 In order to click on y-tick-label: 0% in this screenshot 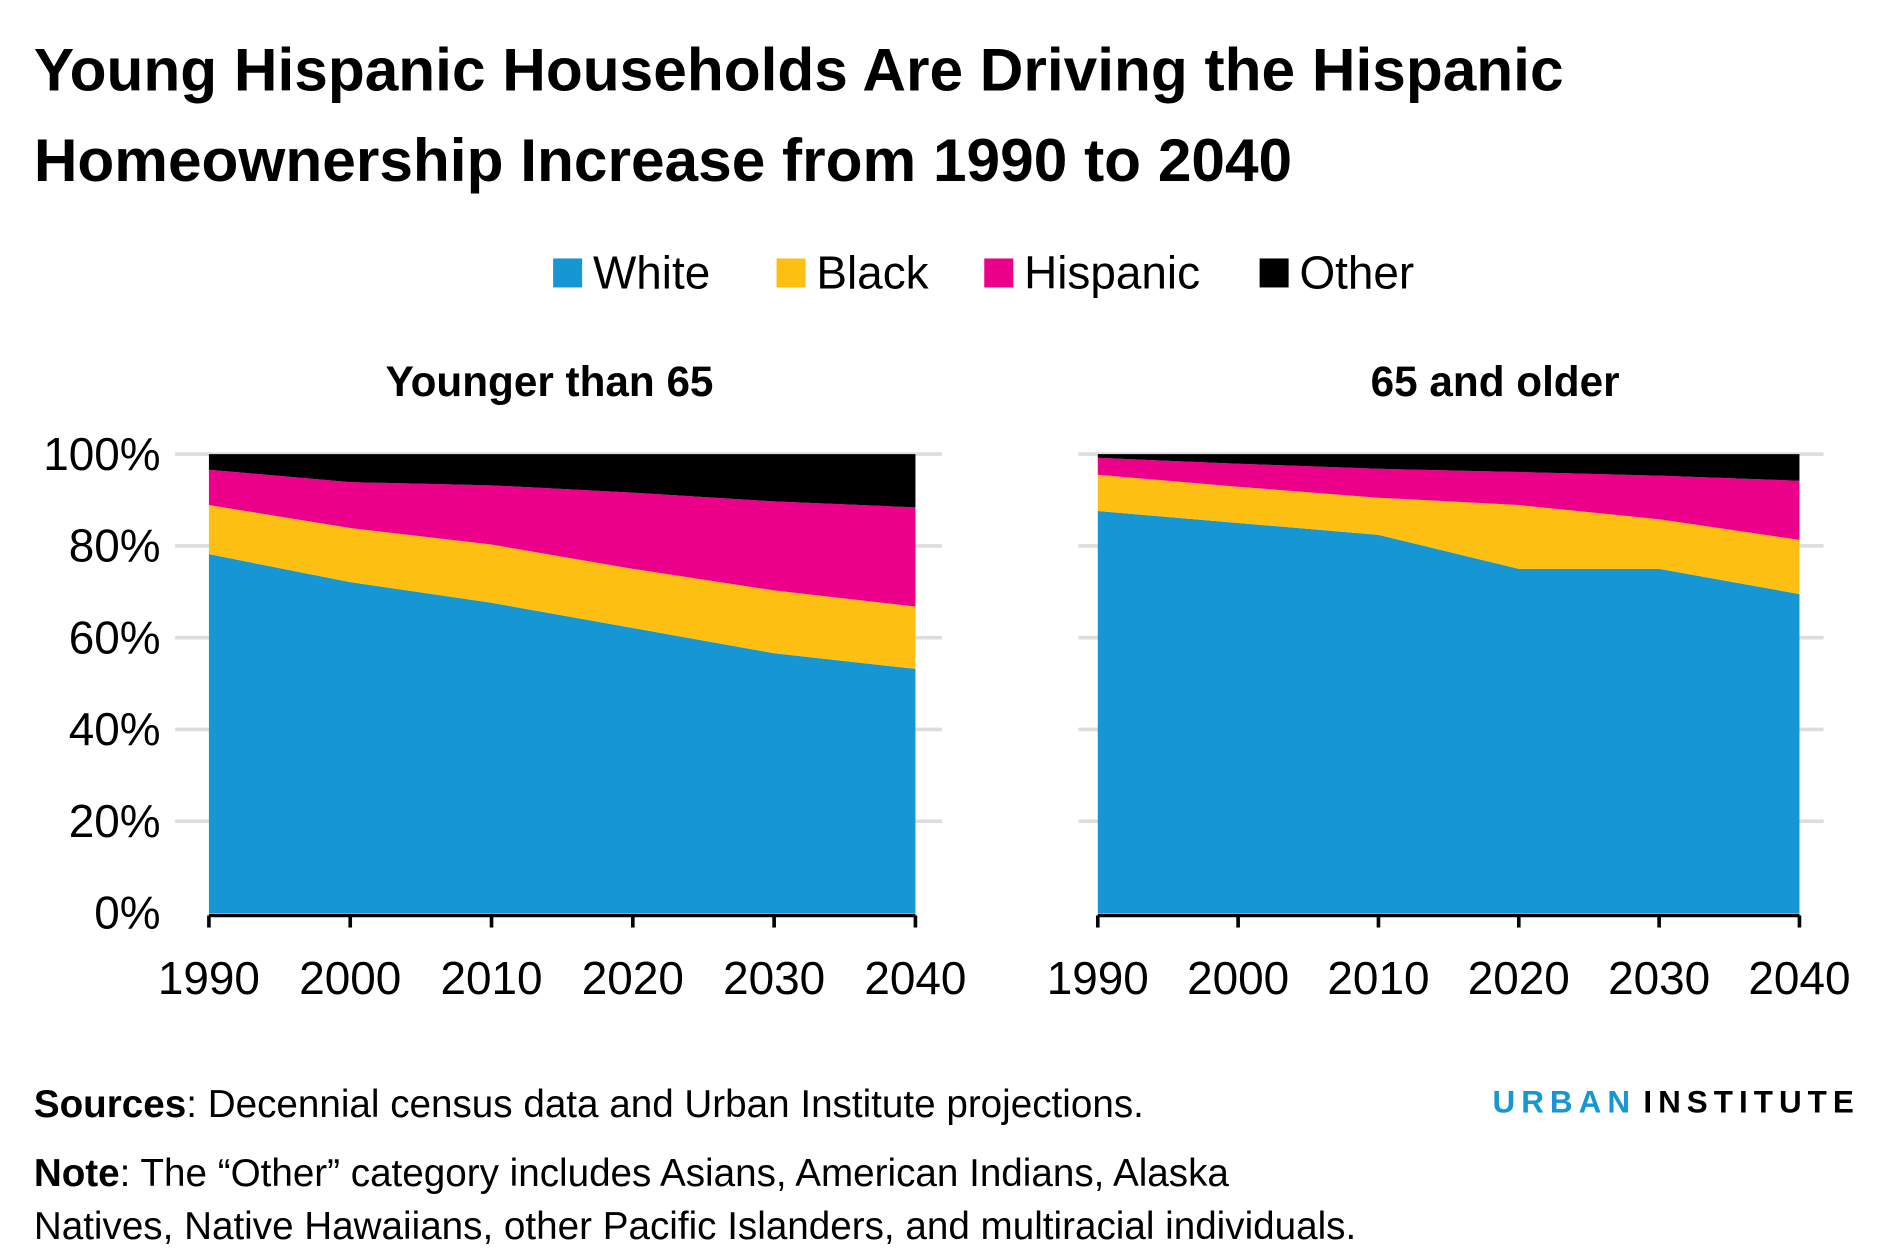, I will do `click(127, 913)`.